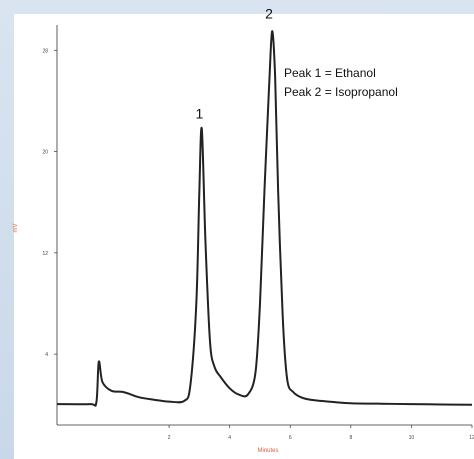 Image resolution: width=474 pixels, height=459 pixels. What do you see at coordinates (471, 438) in the screenshot?
I see `x-tick-label: 12` at bounding box center [471, 438].